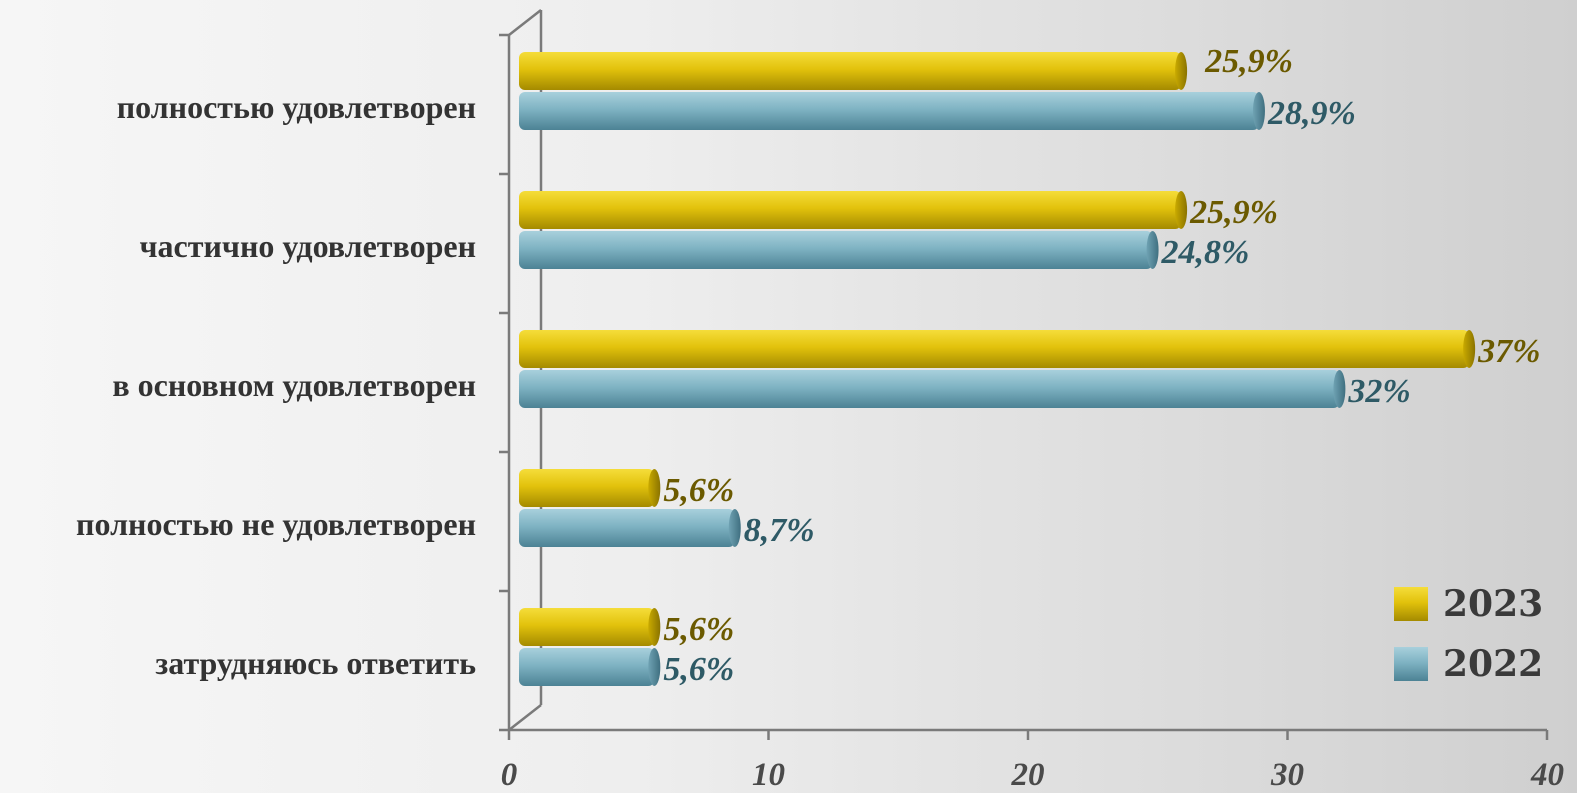 This screenshot has width=1577, height=793. I want to click on x-tick-label: 10, so click(768, 775).